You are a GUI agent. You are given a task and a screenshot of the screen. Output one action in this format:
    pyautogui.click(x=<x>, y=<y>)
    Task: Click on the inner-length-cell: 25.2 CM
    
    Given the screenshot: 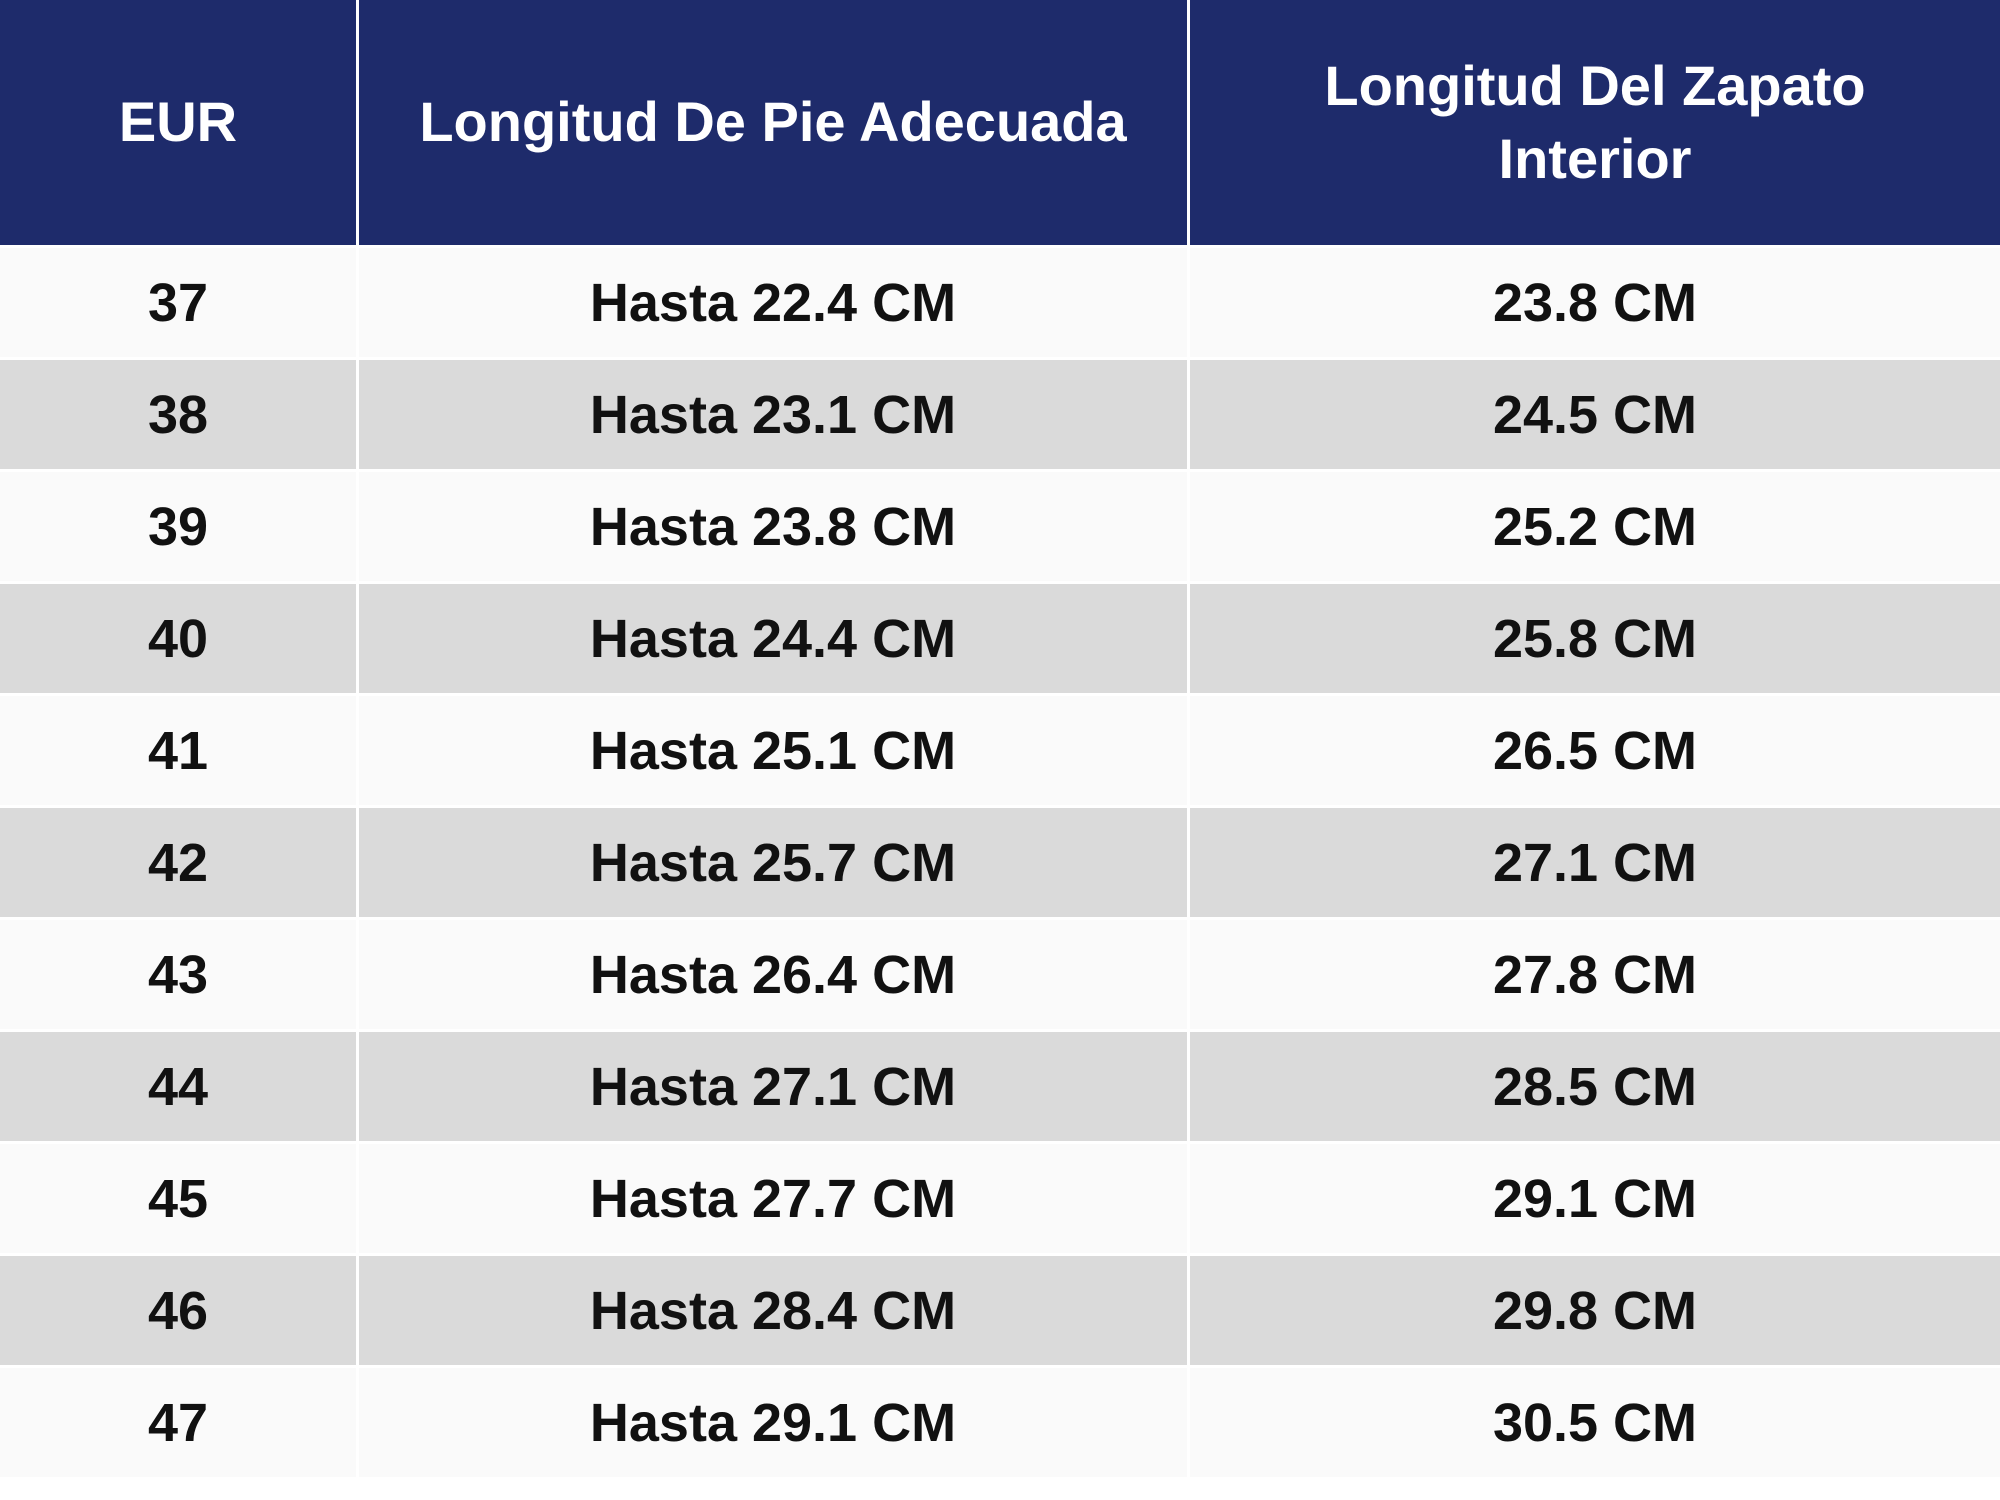 What is the action you would take?
    pyautogui.click(x=1595, y=526)
    